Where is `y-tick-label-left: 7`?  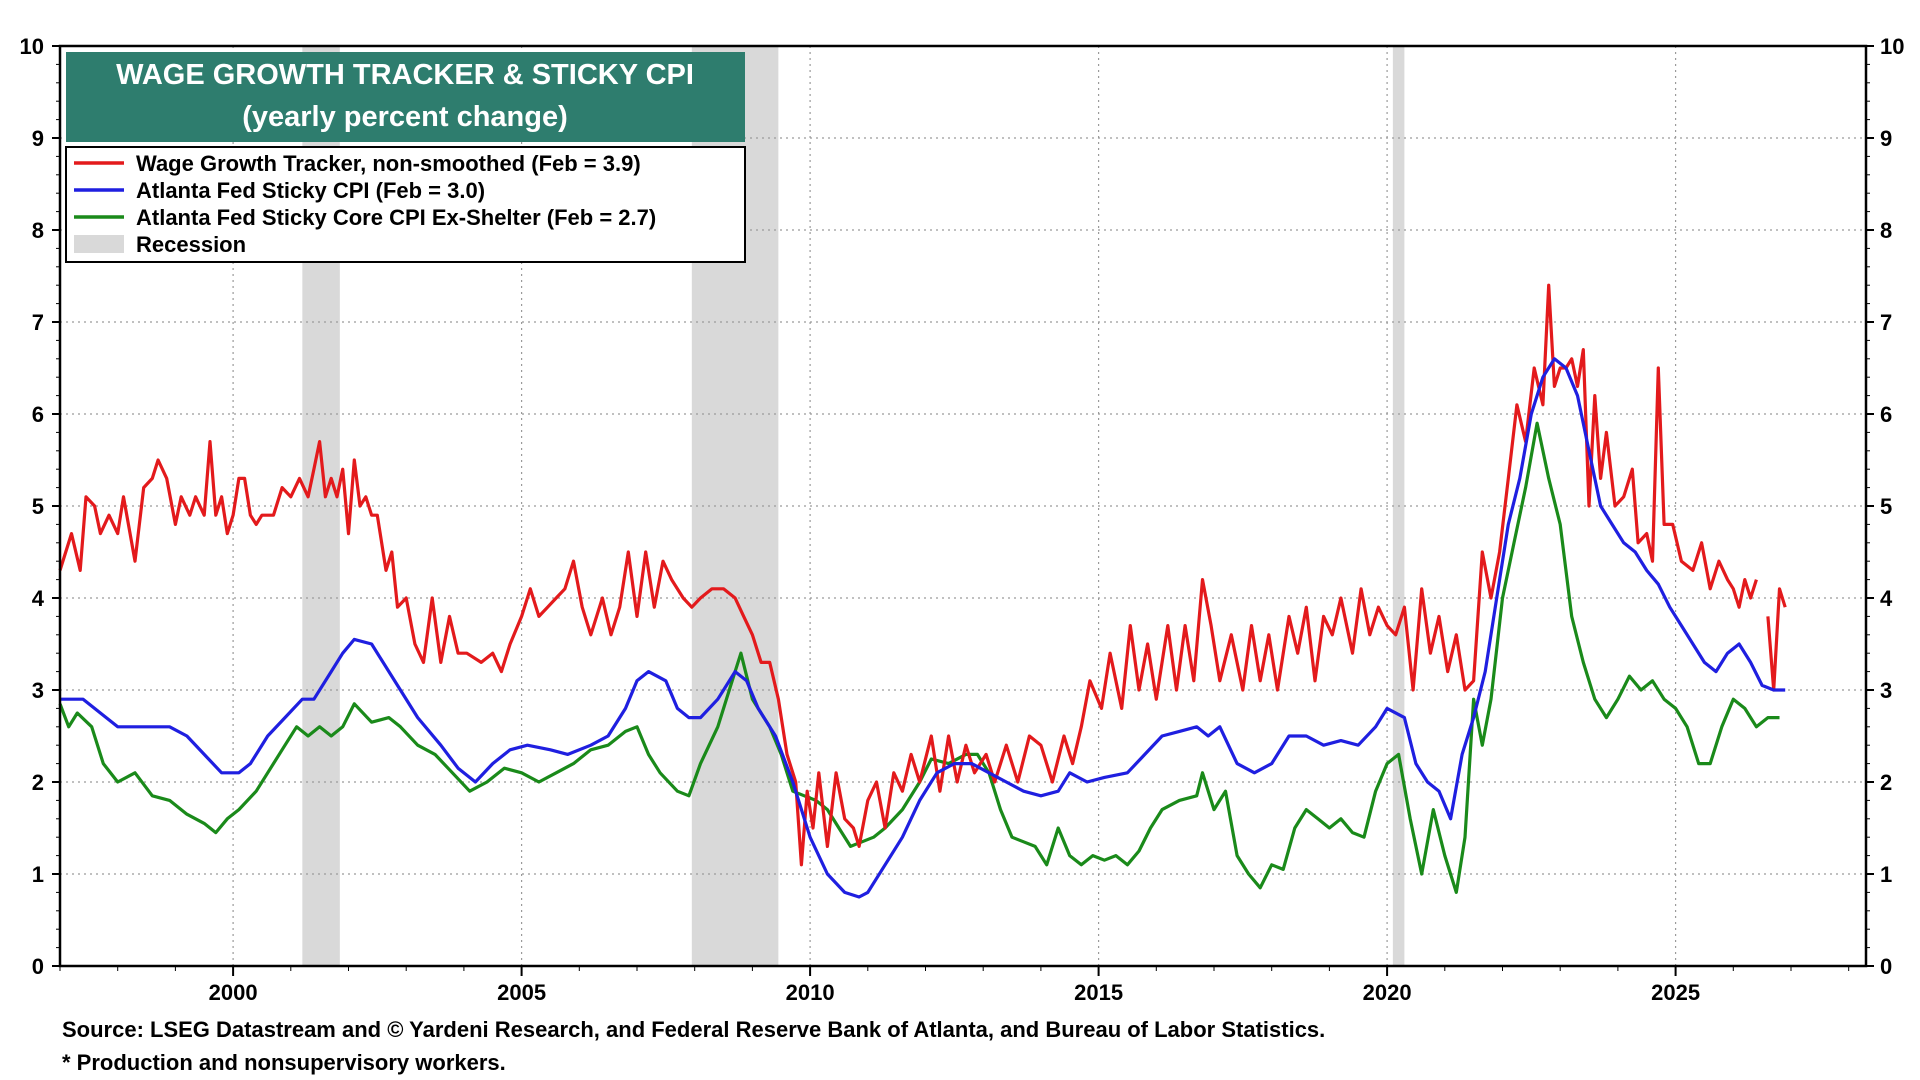
y-tick-label-left: 7 is located at coordinates (38, 322).